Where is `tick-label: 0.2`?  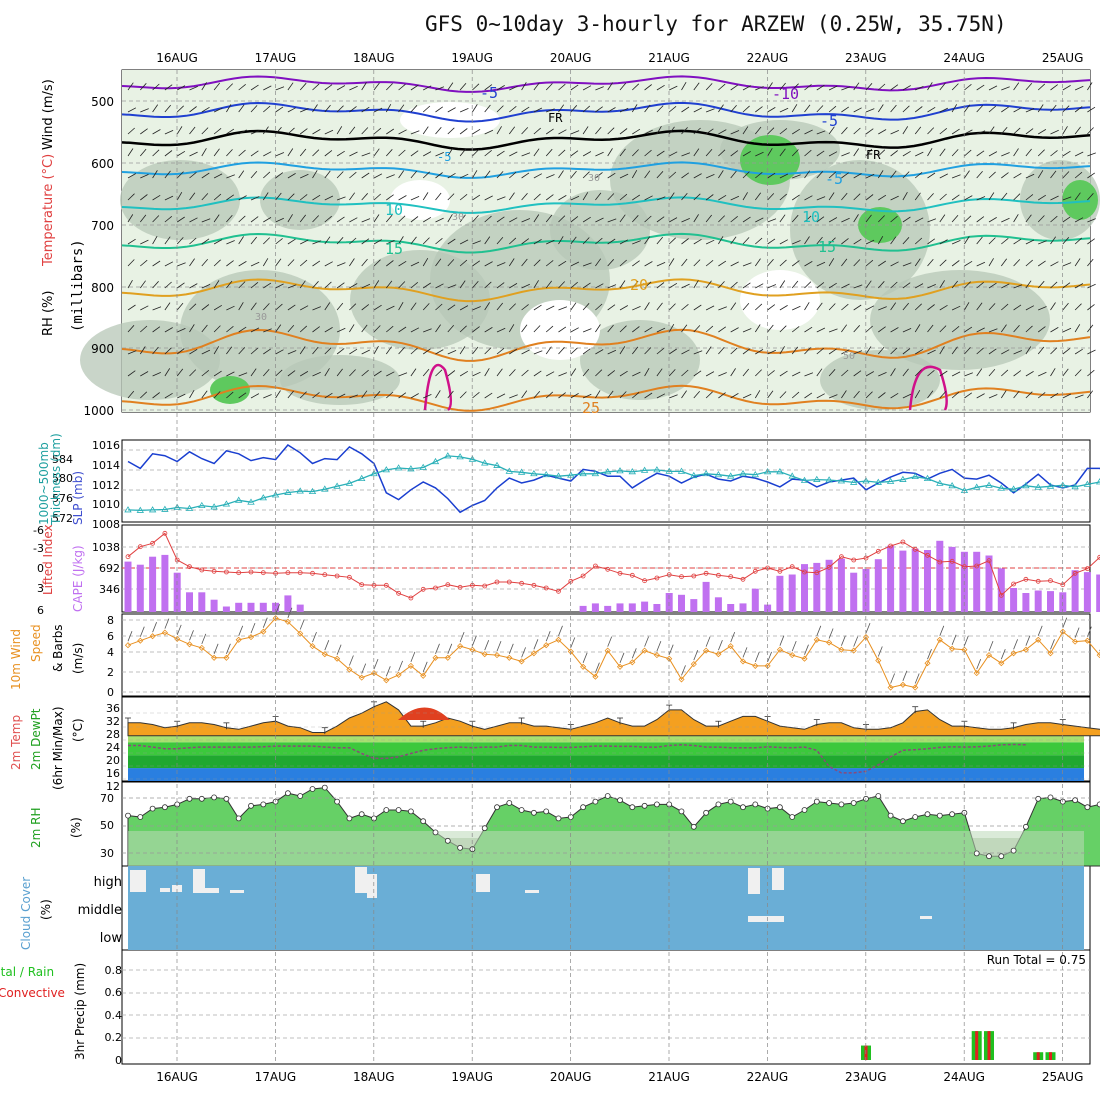 tick-label: 0.2 is located at coordinates (114, 1037).